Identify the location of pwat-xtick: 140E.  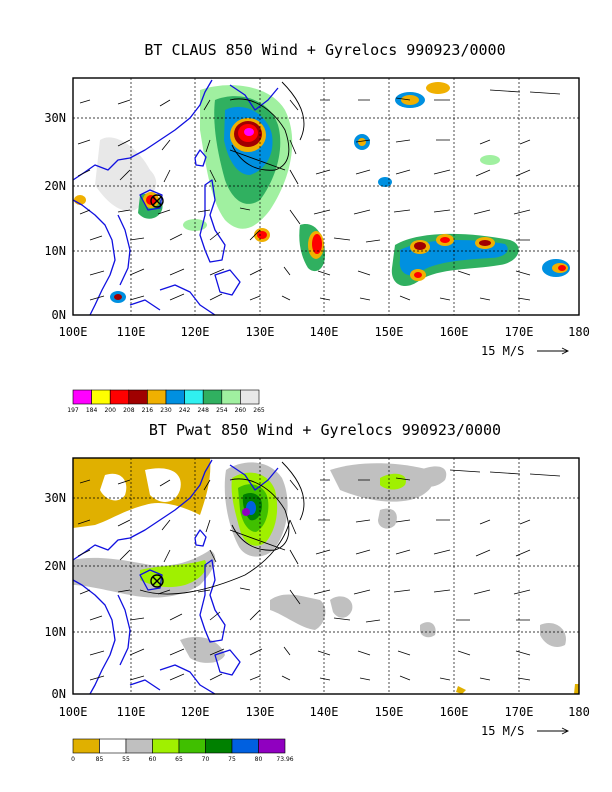
(324, 712).